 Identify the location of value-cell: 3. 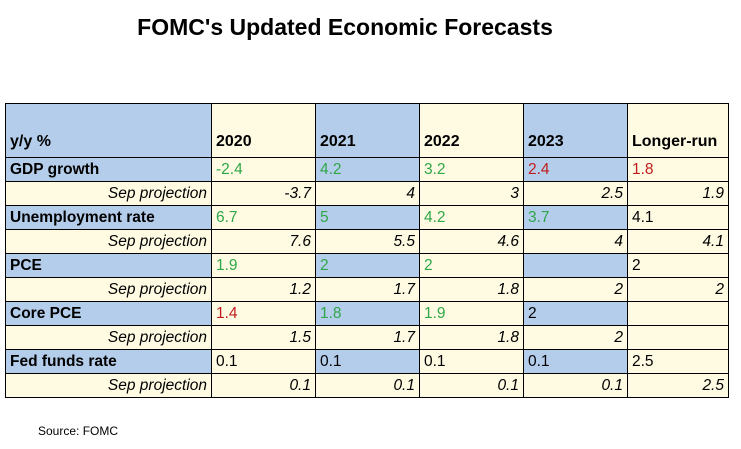
(471, 193).